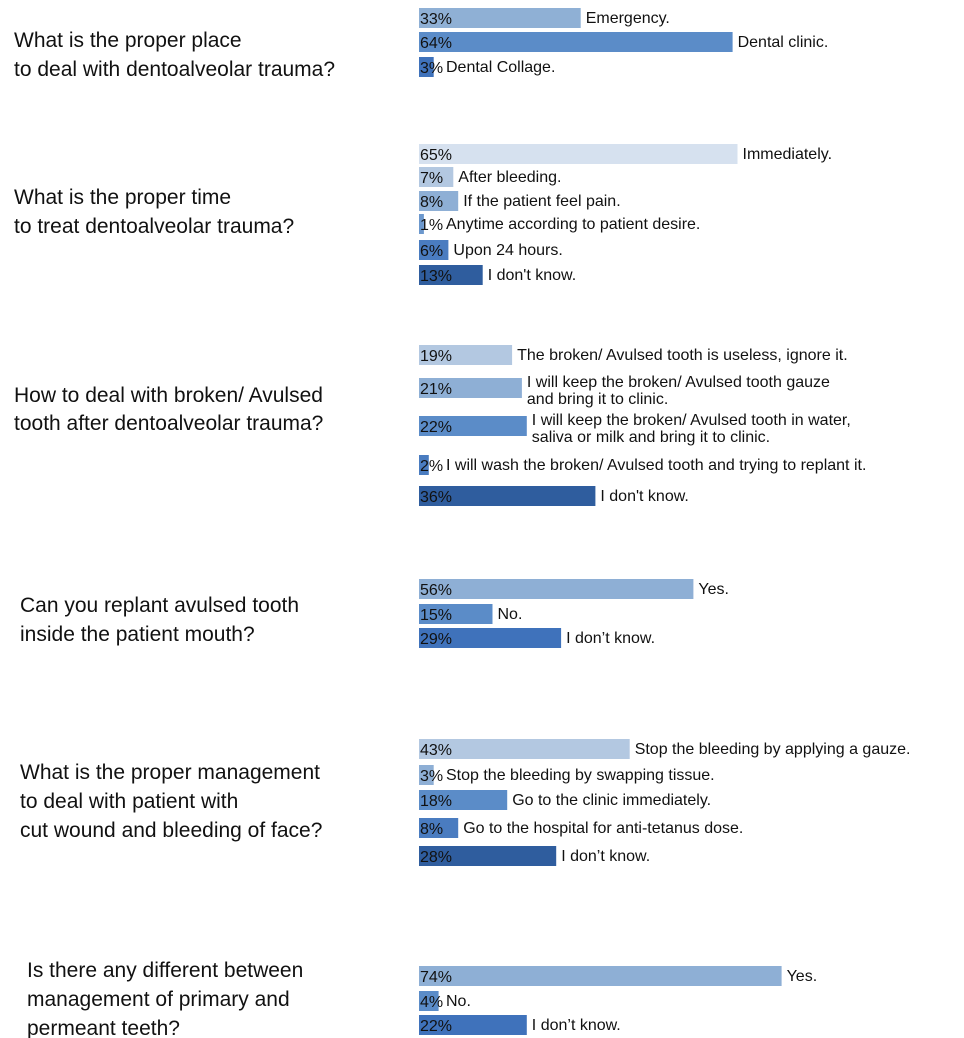 The height and width of the screenshot is (1038, 964). Describe the element at coordinates (431, 1002) in the screenshot. I see `percent-label-q6-2: 4%` at that location.